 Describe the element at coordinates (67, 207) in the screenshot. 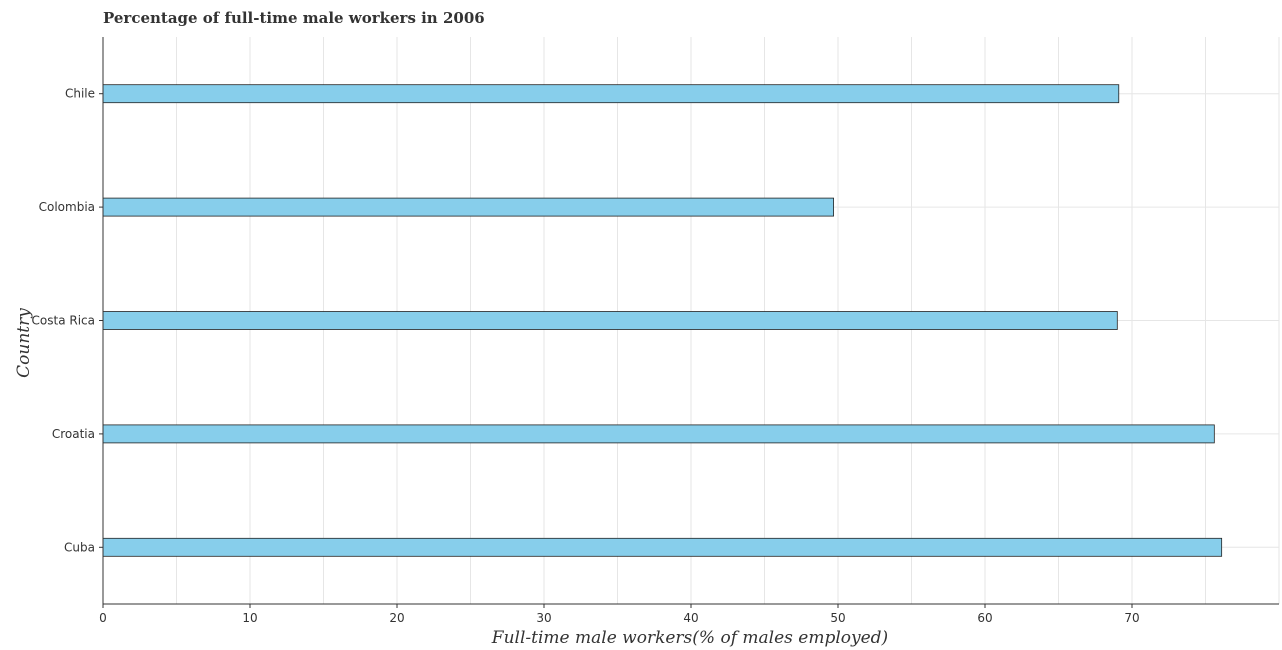

I see `y-tick-label: Colombia` at that location.